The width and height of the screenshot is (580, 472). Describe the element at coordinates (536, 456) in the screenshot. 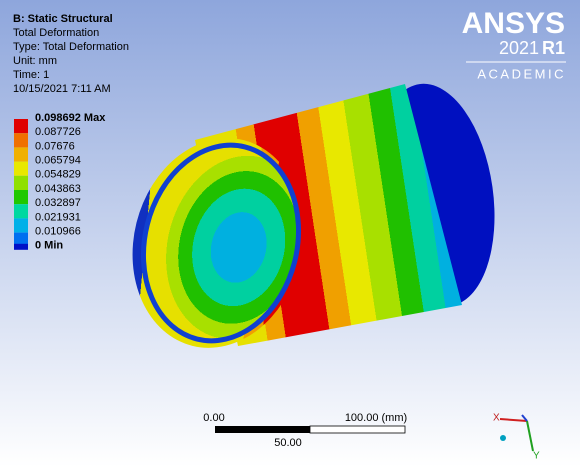

I see `triad-label: Y` at that location.